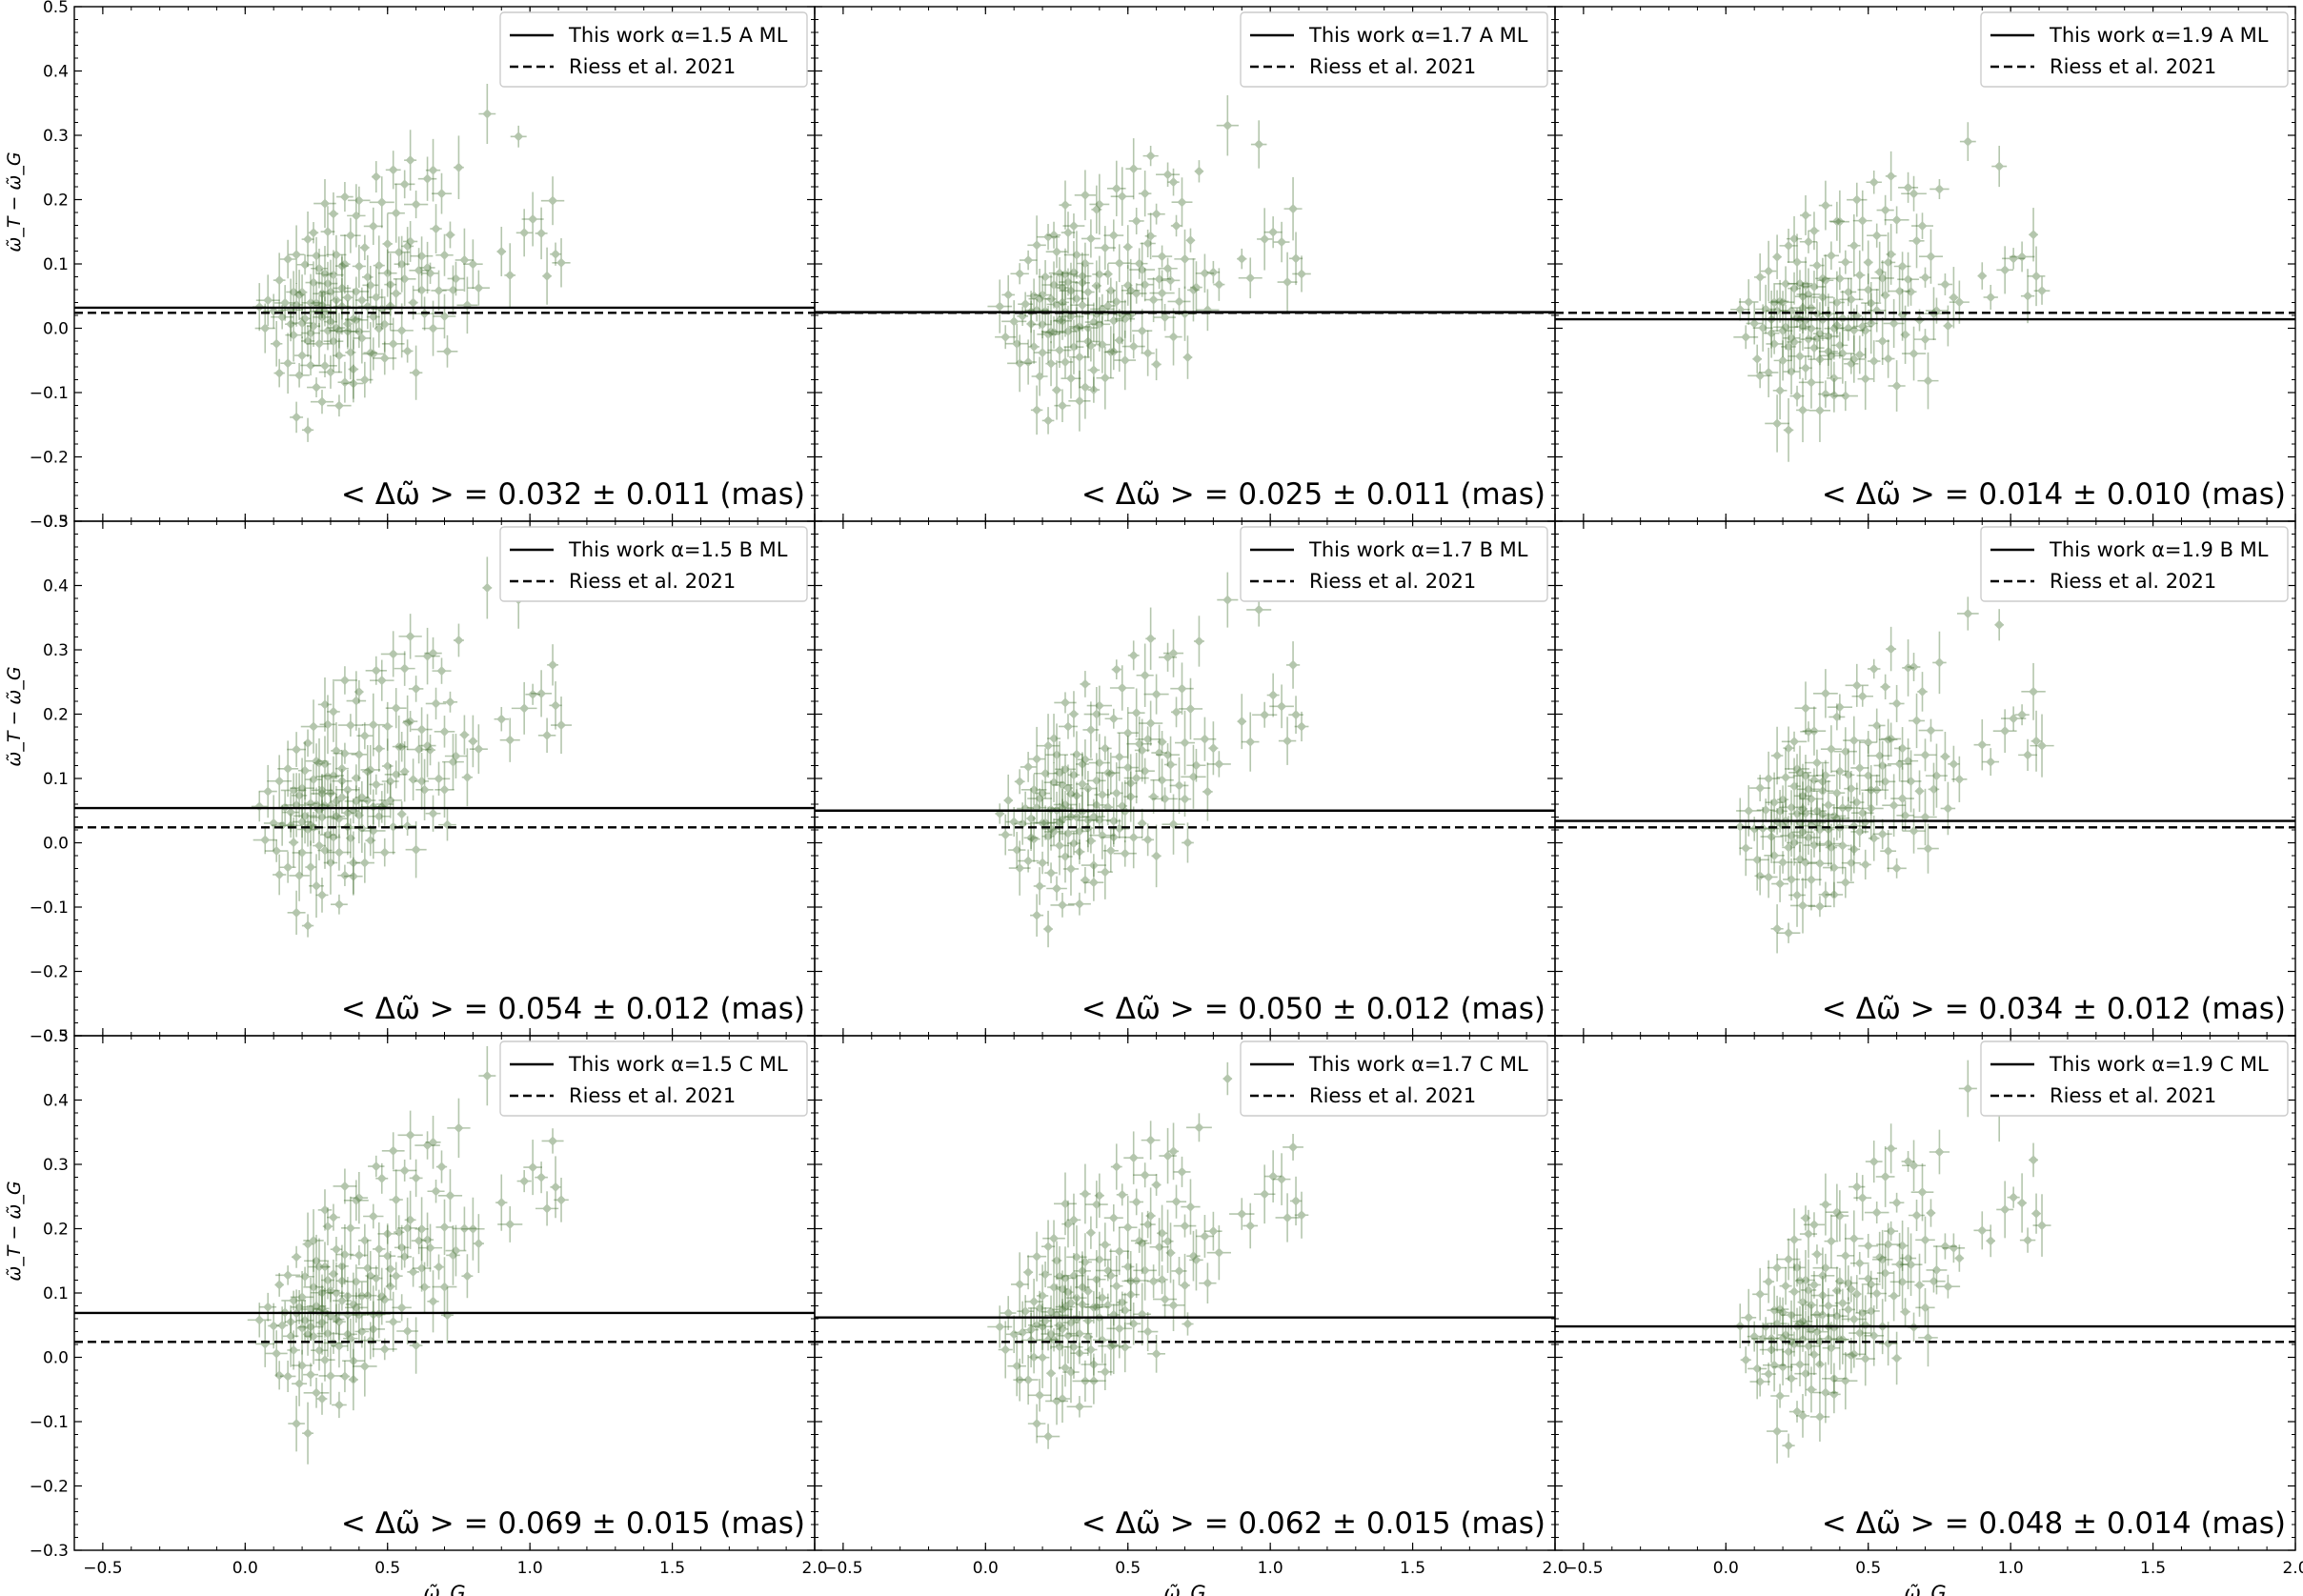  I want to click on legend-this-work-label: This work α=1.9 B ML, so click(2159, 550).